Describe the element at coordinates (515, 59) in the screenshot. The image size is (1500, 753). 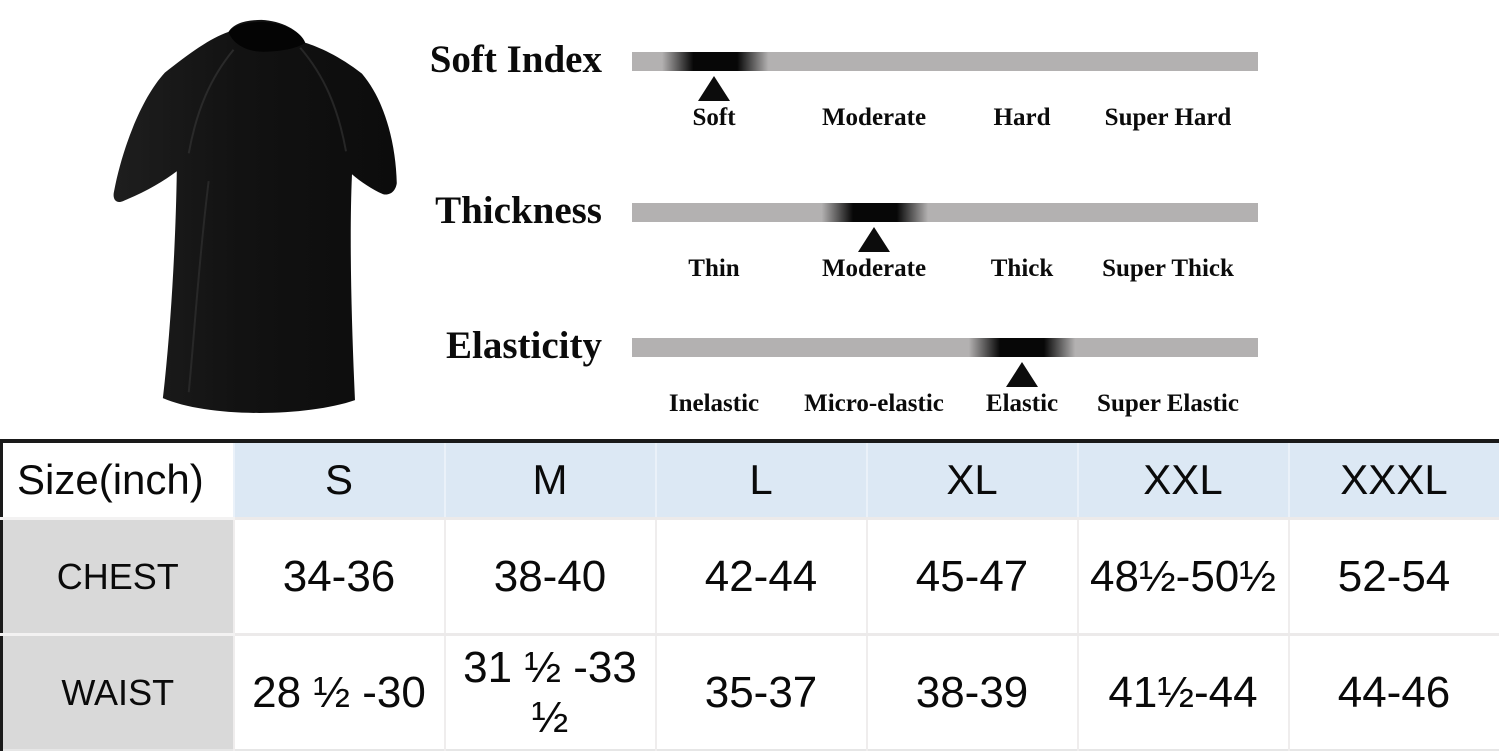
I see `soft-index-title: Soft Index` at that location.